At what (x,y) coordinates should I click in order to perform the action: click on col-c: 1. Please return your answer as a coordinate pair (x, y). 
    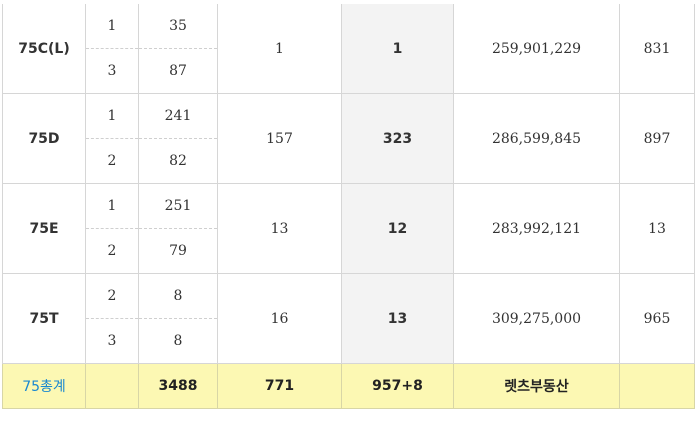
    Looking at the image, I should click on (279, 49).